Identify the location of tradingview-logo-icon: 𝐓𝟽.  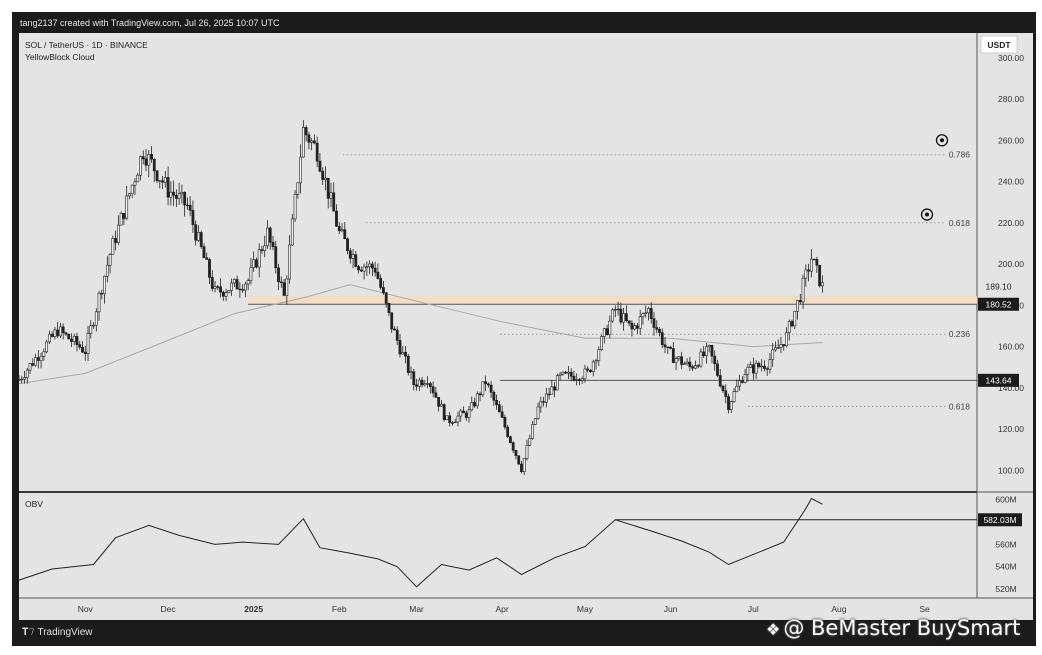
(30, 632).